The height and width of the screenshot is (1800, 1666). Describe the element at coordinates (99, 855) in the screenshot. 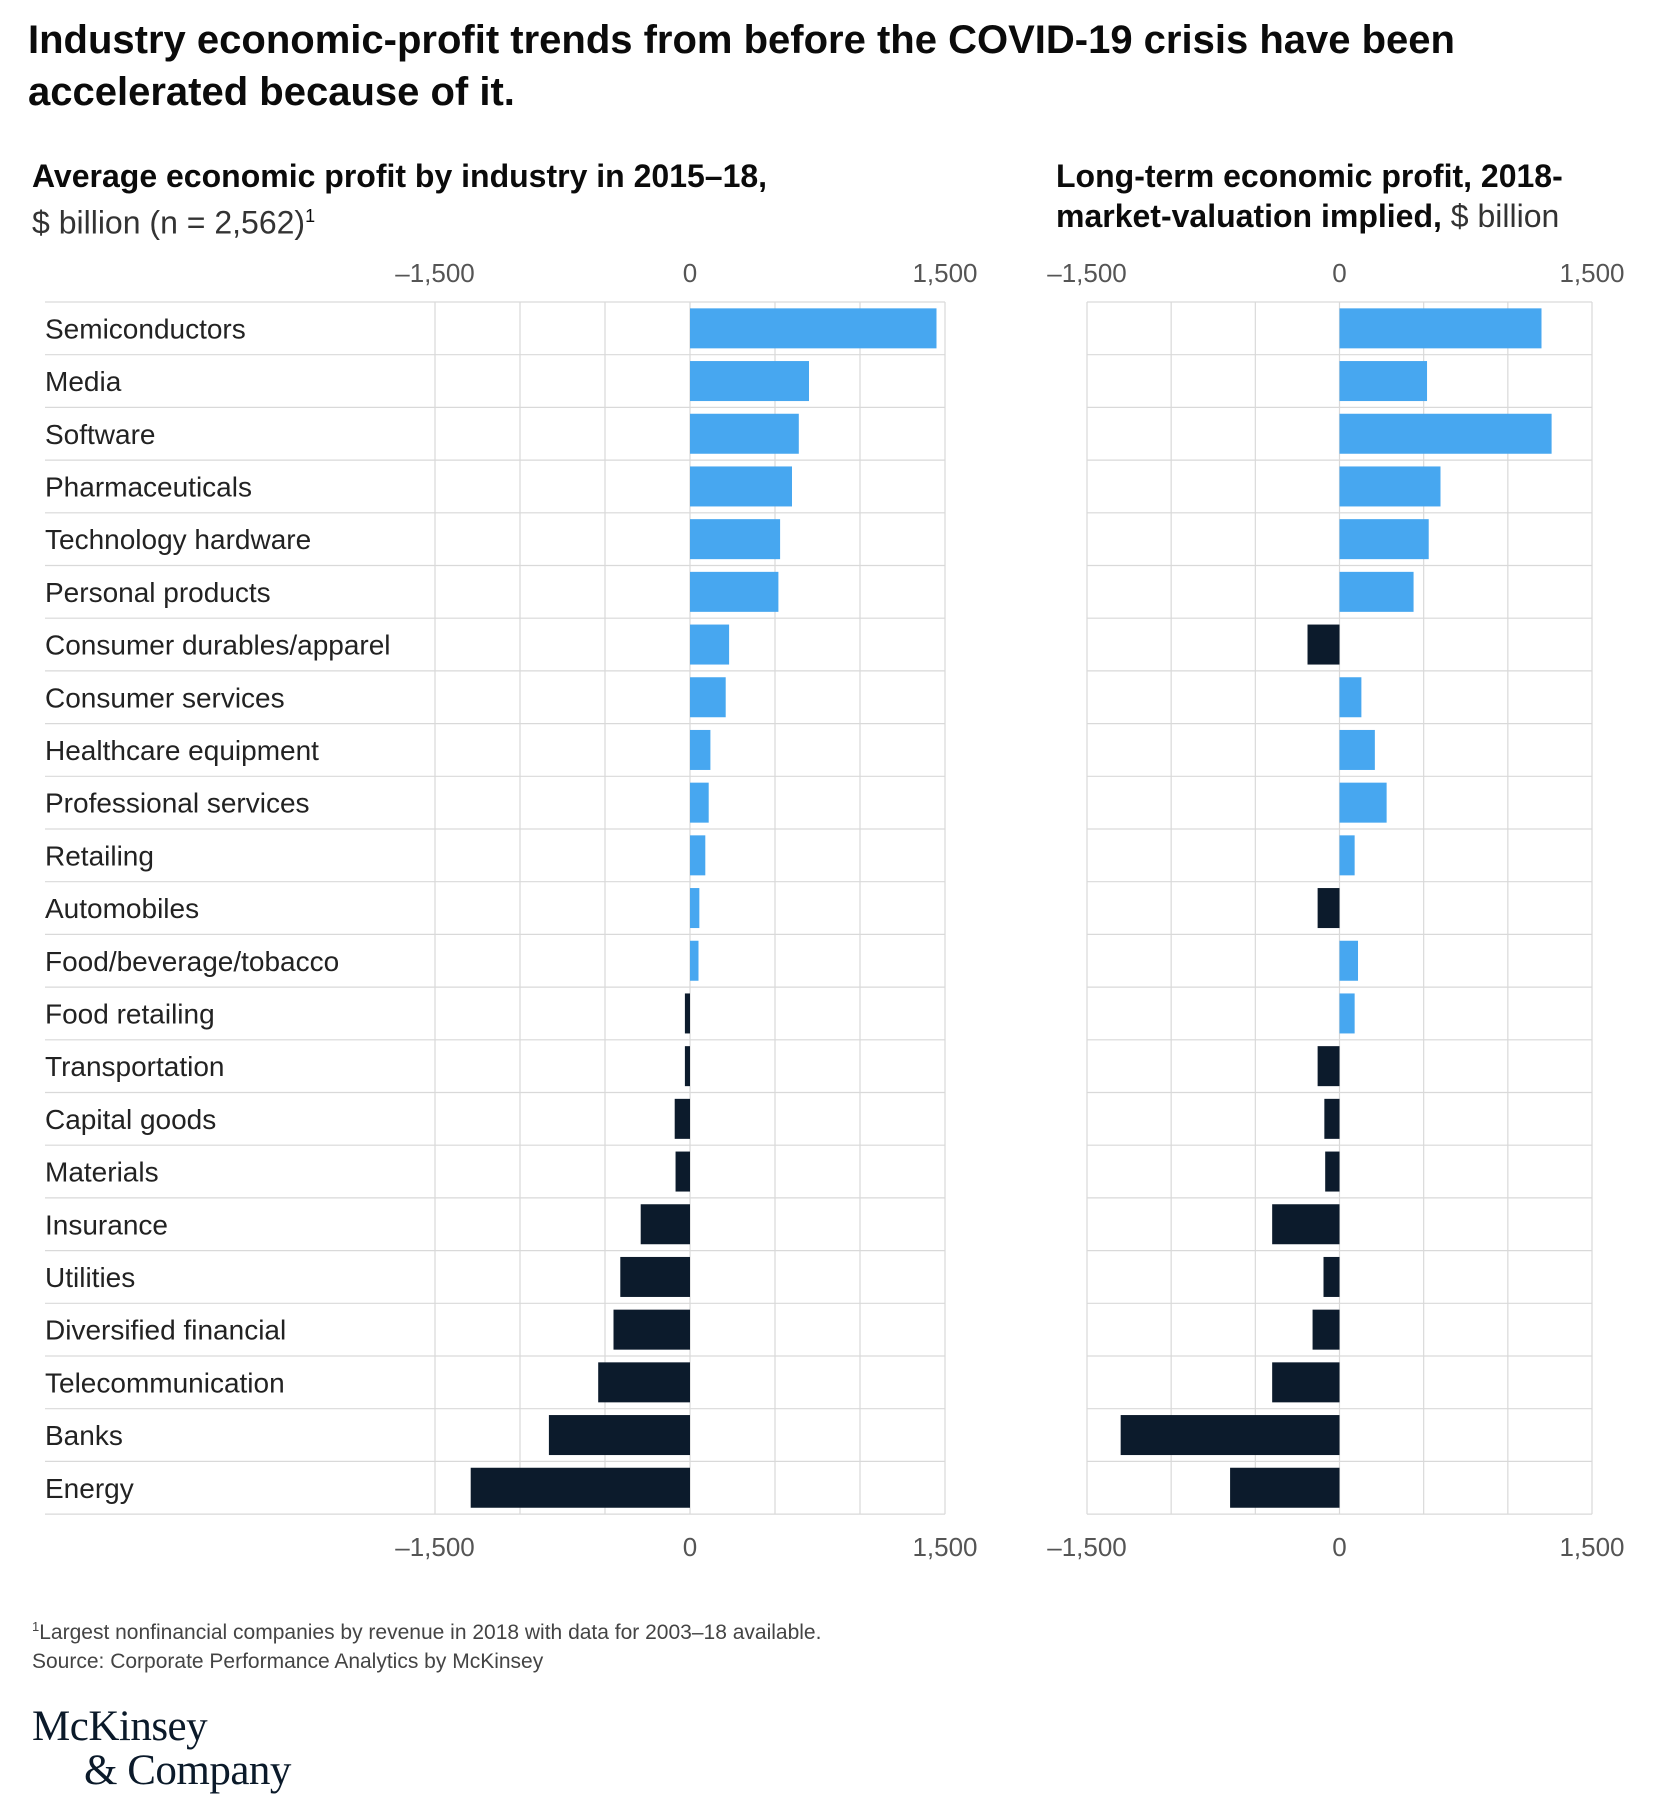

I see `category-label: Retailing` at that location.